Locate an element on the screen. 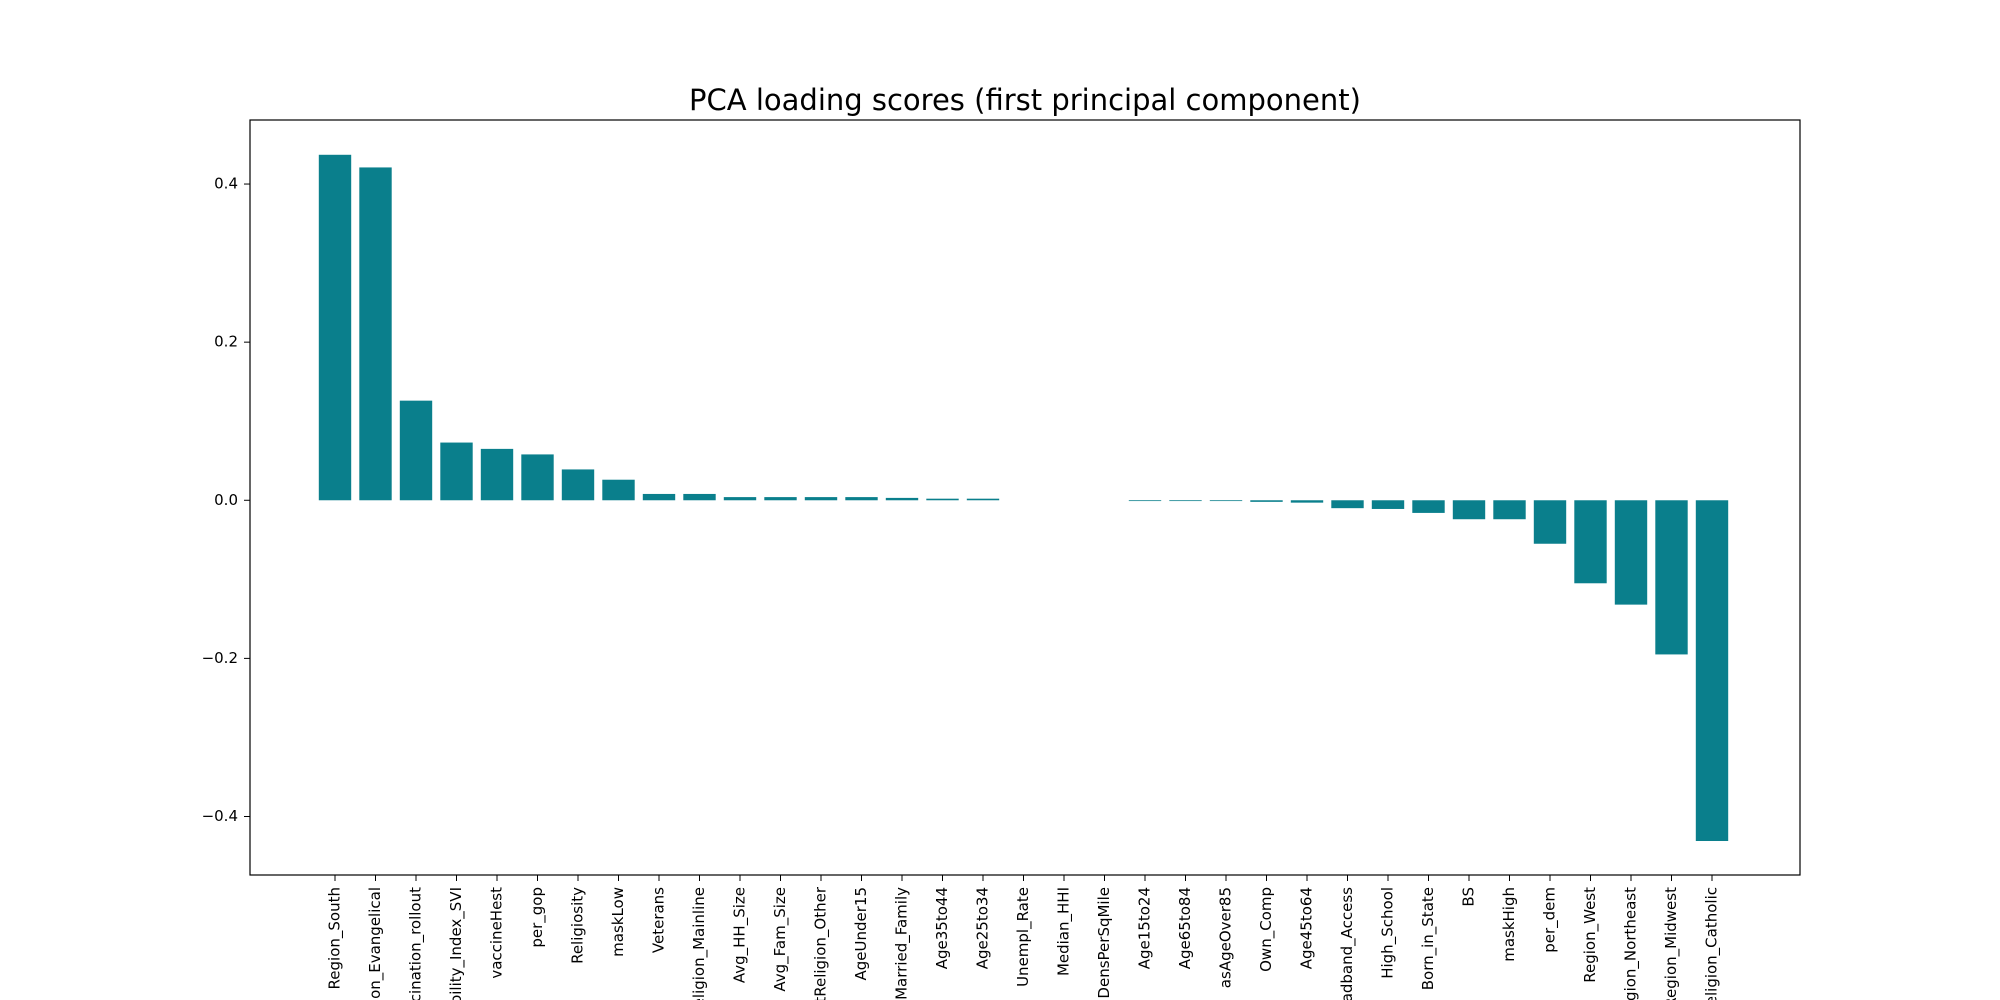 The image size is (2000, 1000). y-tick-label: 0.2 is located at coordinates (226, 342).